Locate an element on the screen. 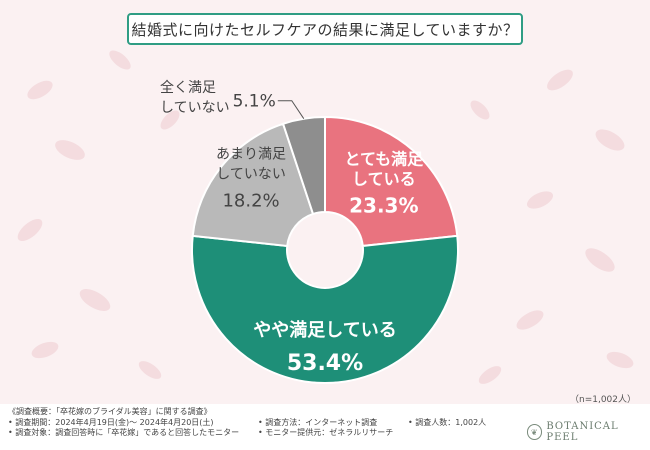  footer-count: • 調査人数：1,002人 is located at coordinates (447, 422).